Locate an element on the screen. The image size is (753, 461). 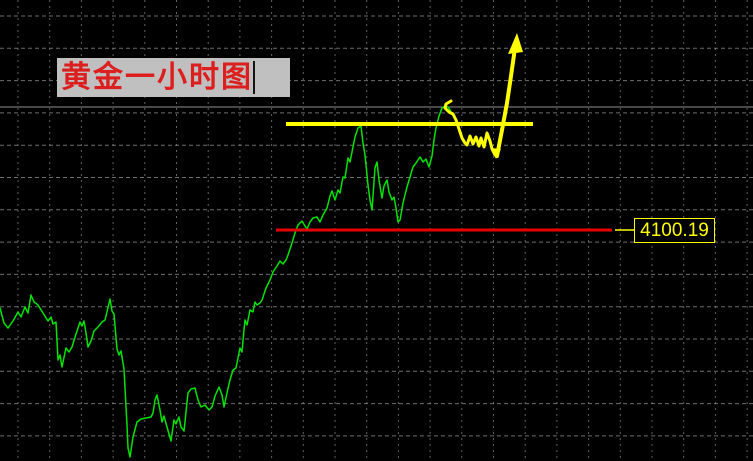
price-level-label: 4100.19 is located at coordinates (674, 230).